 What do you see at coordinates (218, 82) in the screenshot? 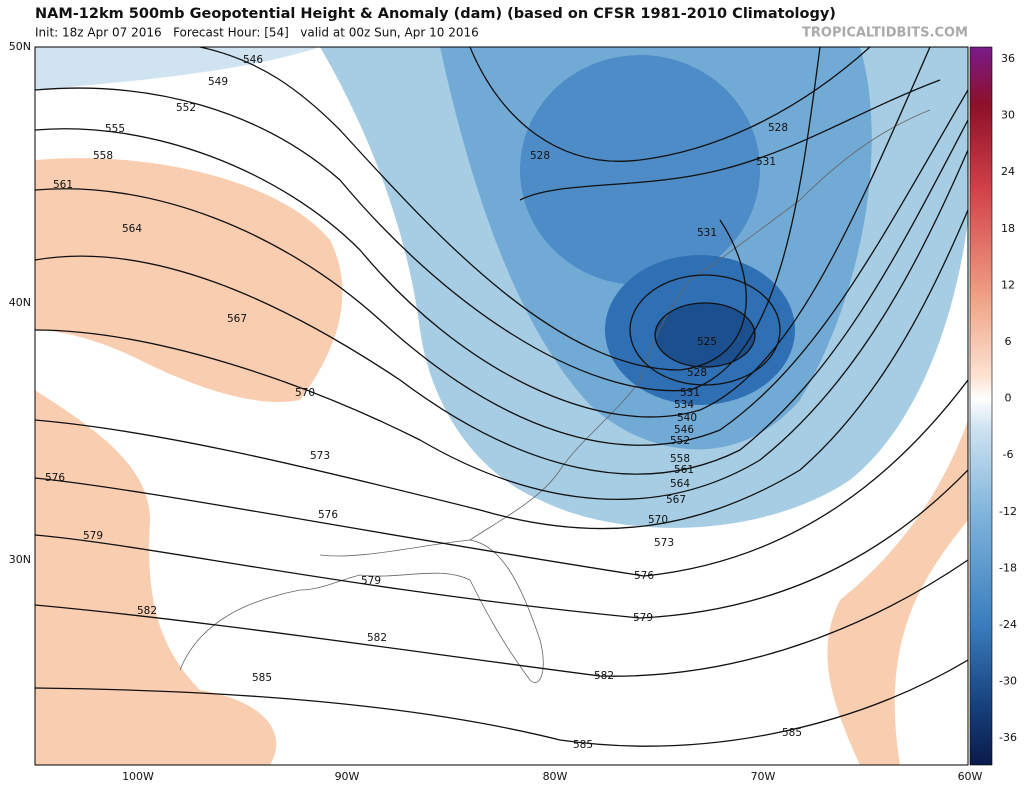
I see `contour-label: 549` at bounding box center [218, 82].